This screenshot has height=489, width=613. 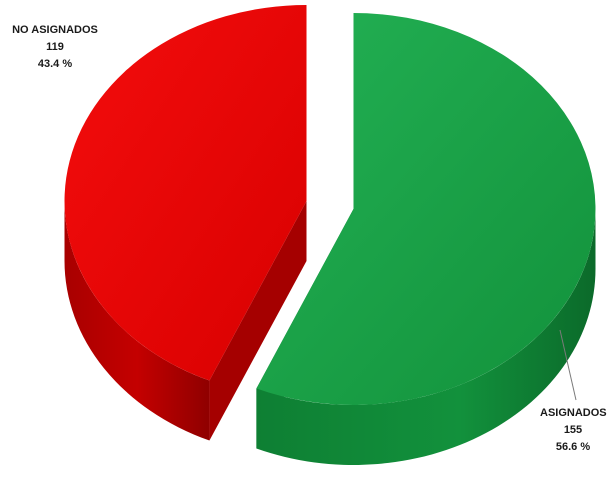 What do you see at coordinates (137, 321) in the screenshot?
I see `slice-no-asignados-rim` at bounding box center [137, 321].